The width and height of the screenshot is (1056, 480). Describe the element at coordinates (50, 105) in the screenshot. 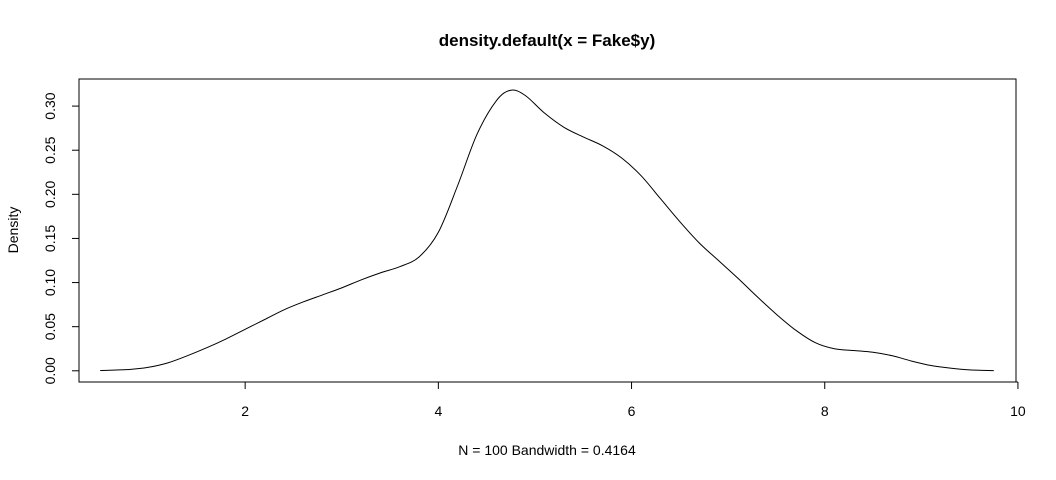

I see `y-tick-label: 0.30` at that location.